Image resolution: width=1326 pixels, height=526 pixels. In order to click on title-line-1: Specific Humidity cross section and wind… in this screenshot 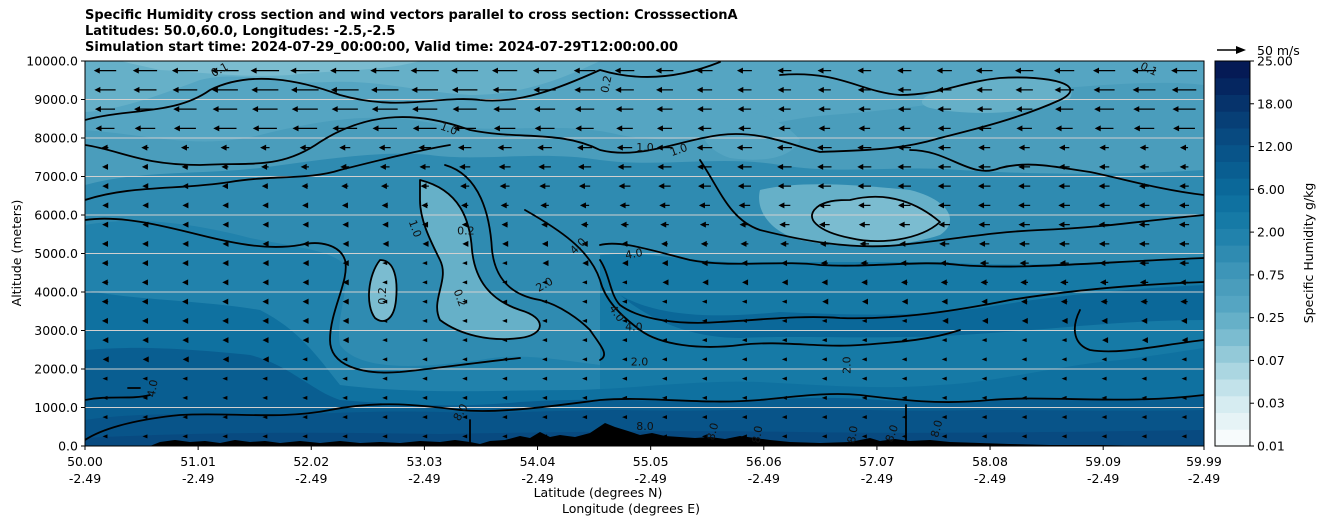, I will do `click(411, 15)`.